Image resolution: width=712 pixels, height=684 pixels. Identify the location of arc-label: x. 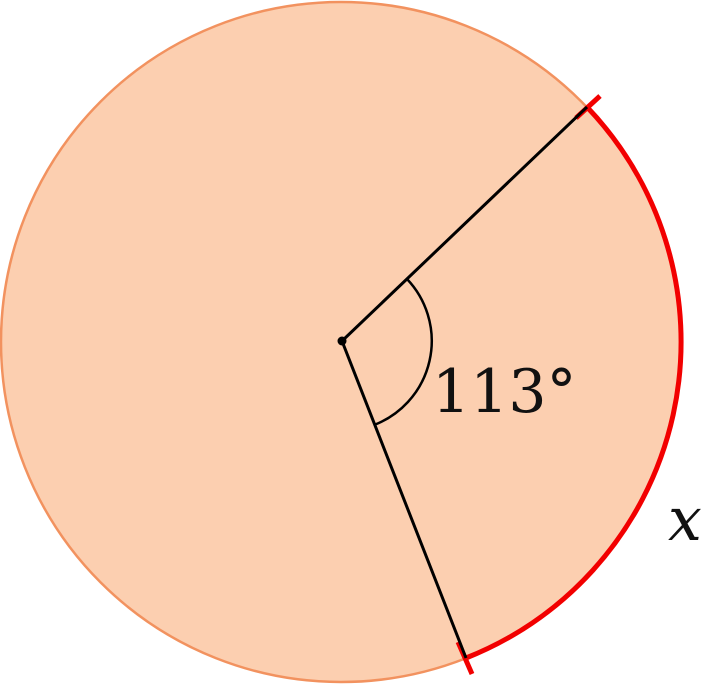
(685, 520).